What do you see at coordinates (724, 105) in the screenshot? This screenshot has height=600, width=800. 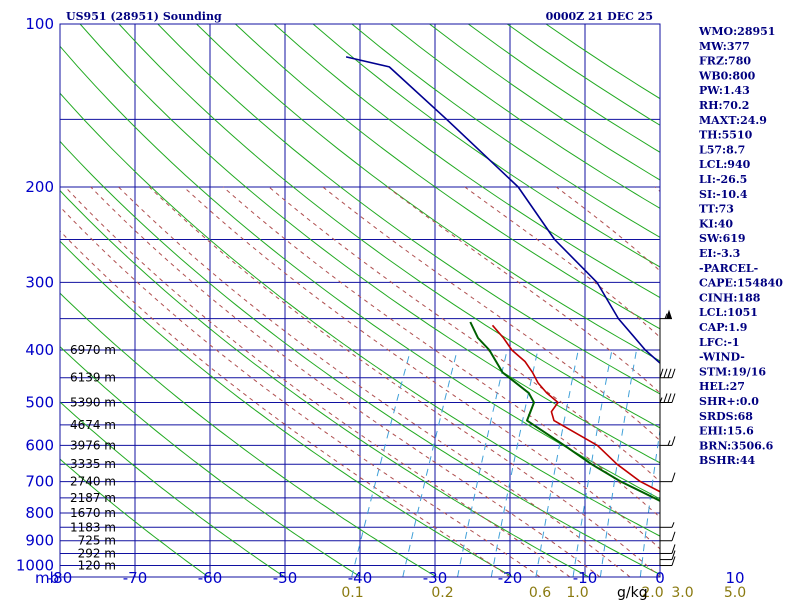 I see `sounding-index-line: RH:70.2` at bounding box center [724, 105].